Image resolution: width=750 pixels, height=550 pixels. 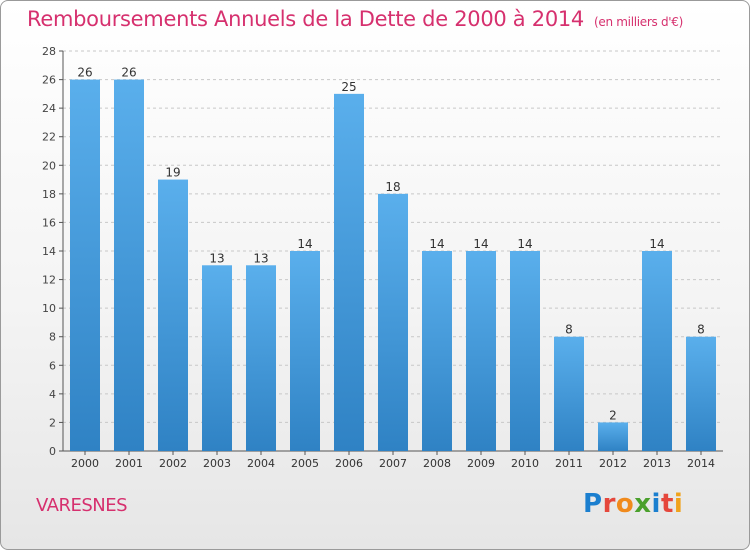 I want to click on chart-unit: (en milliers d'€), so click(x=639, y=22).